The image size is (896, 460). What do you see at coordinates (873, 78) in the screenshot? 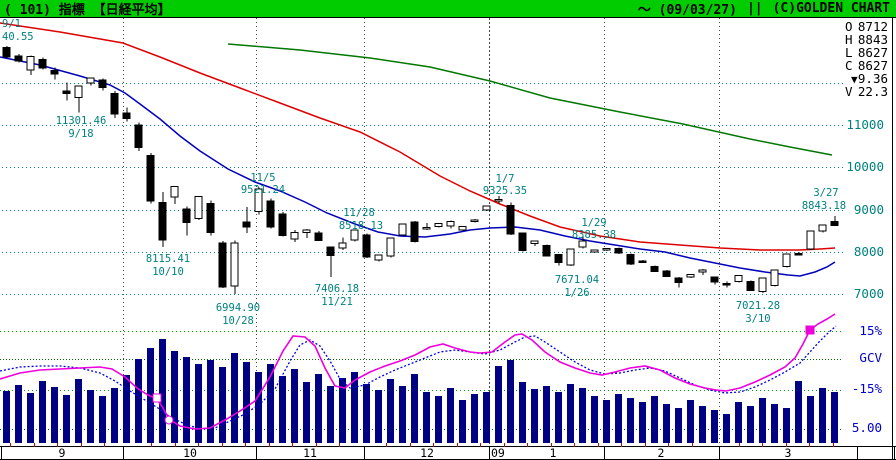
I see `svg-text: 9.36` at bounding box center [873, 78].